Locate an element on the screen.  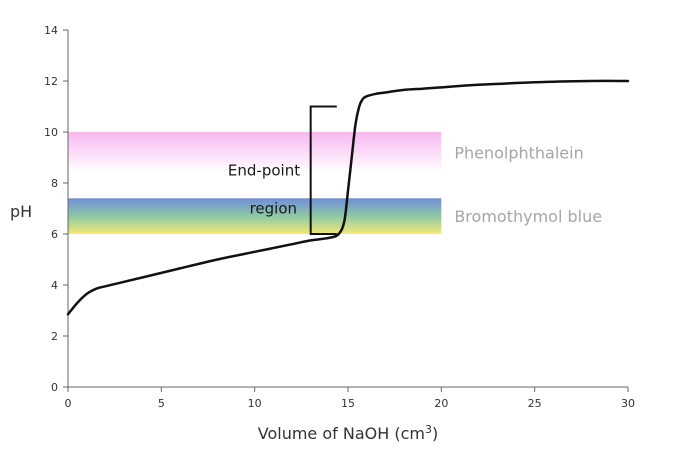
end-point-bracket is located at coordinates (323, 170).